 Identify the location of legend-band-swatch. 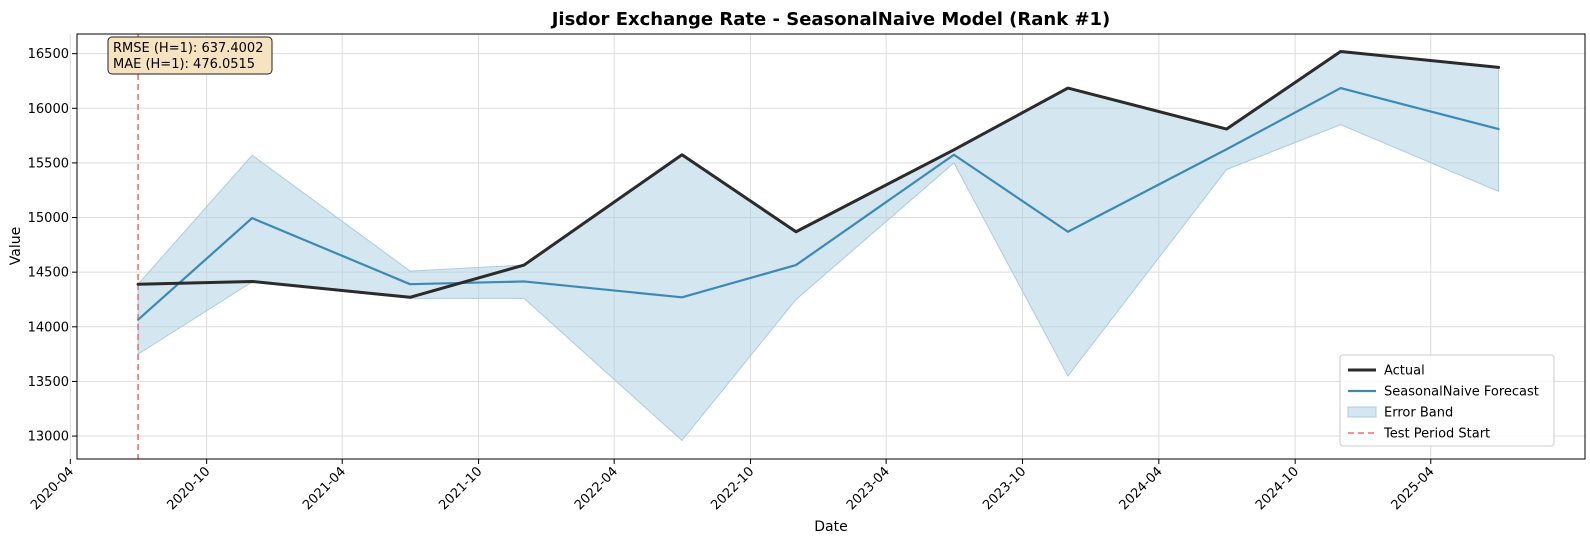
(1362, 412).